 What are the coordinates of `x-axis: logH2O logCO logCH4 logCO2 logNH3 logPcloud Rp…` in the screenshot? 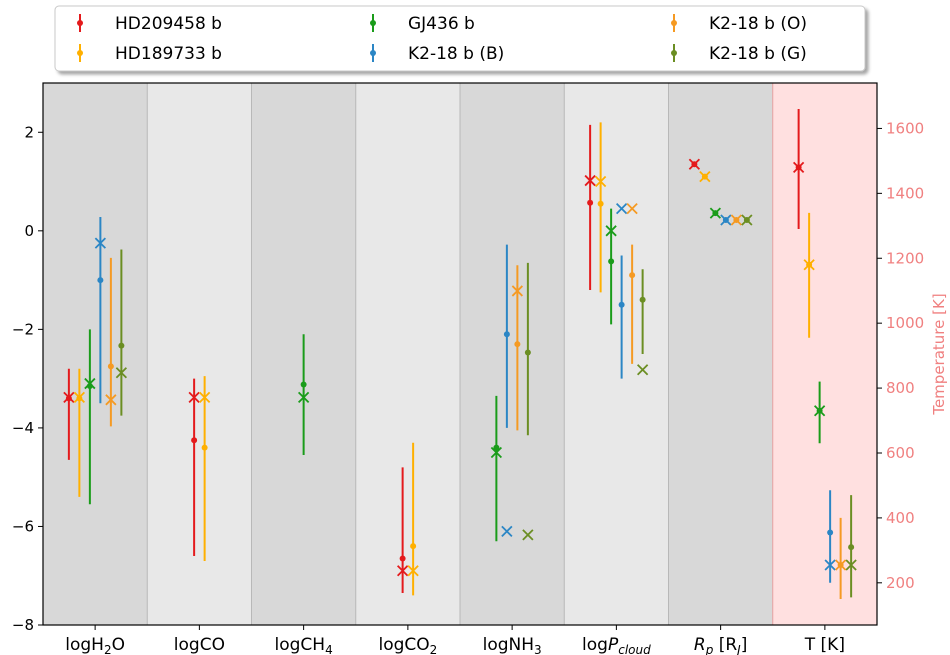 It's located at (455, 640).